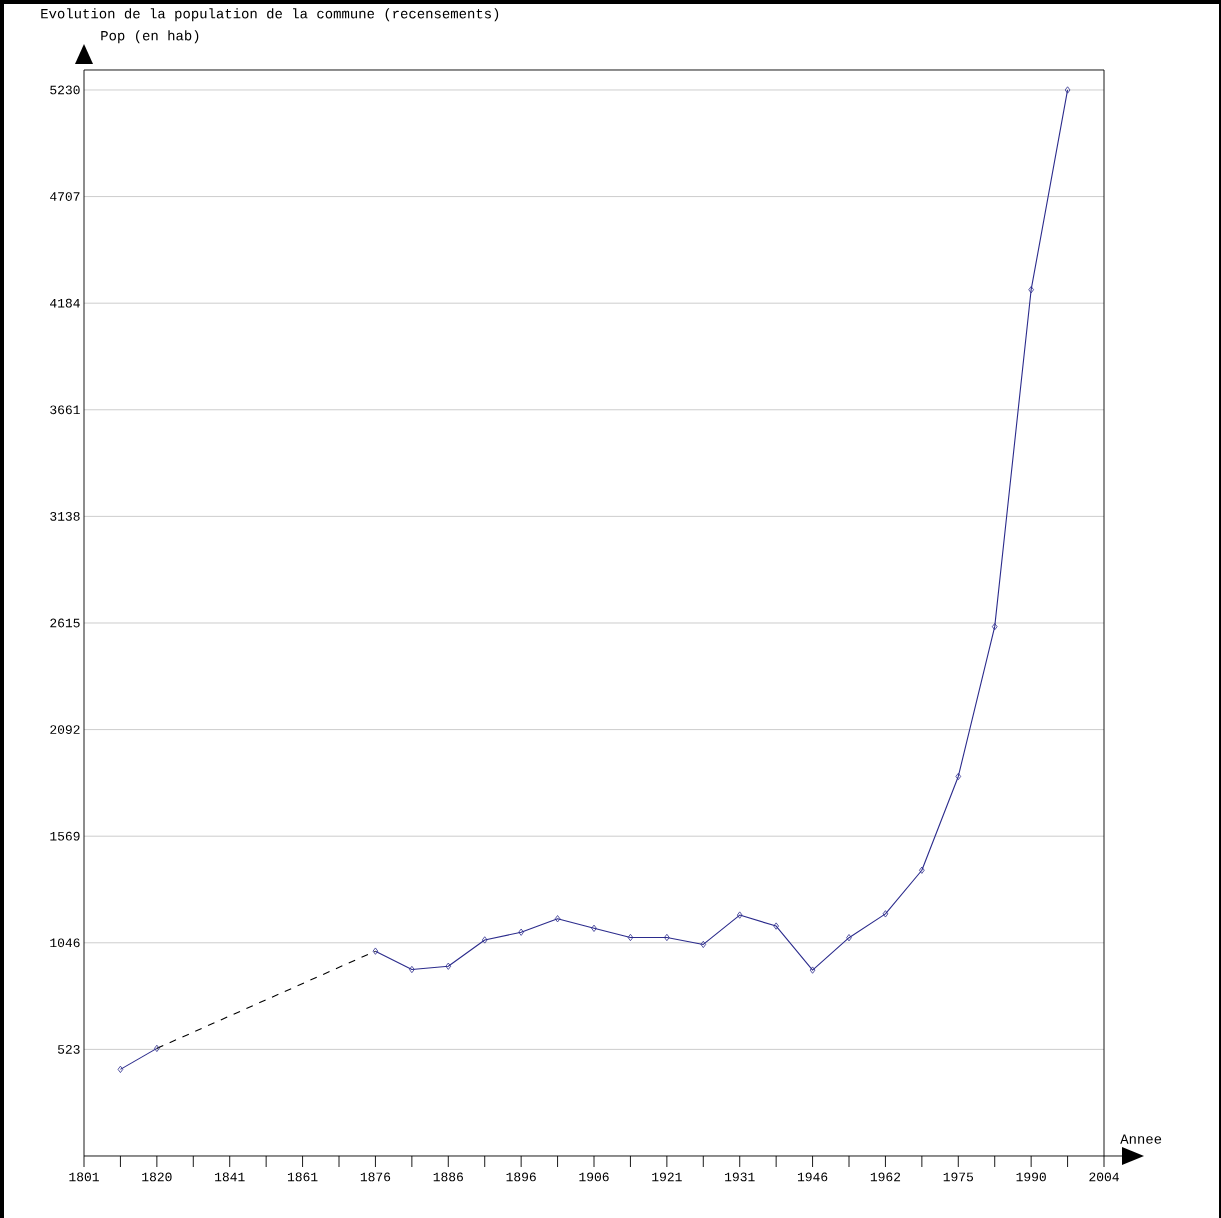 This screenshot has height=1218, width=1221. Describe the element at coordinates (230, 1177) in the screenshot. I see `x-tick-label: 1841` at that location.